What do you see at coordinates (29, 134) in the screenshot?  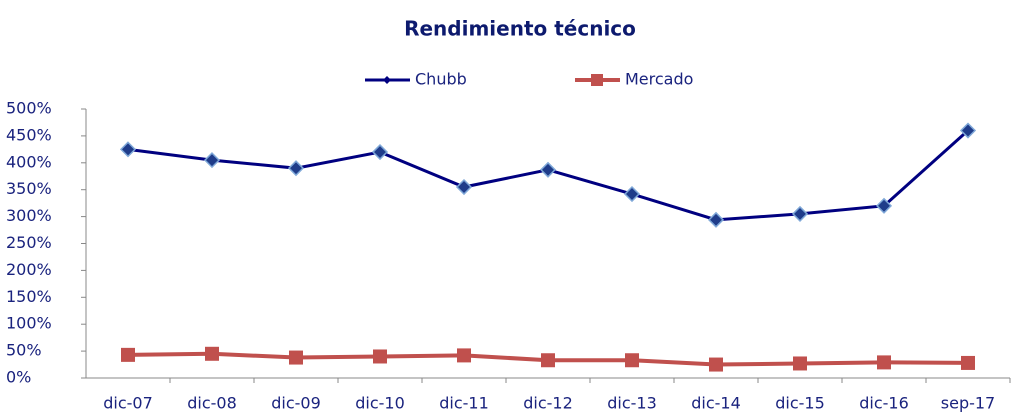 I see `y-tick-label: 450%` at bounding box center [29, 134].